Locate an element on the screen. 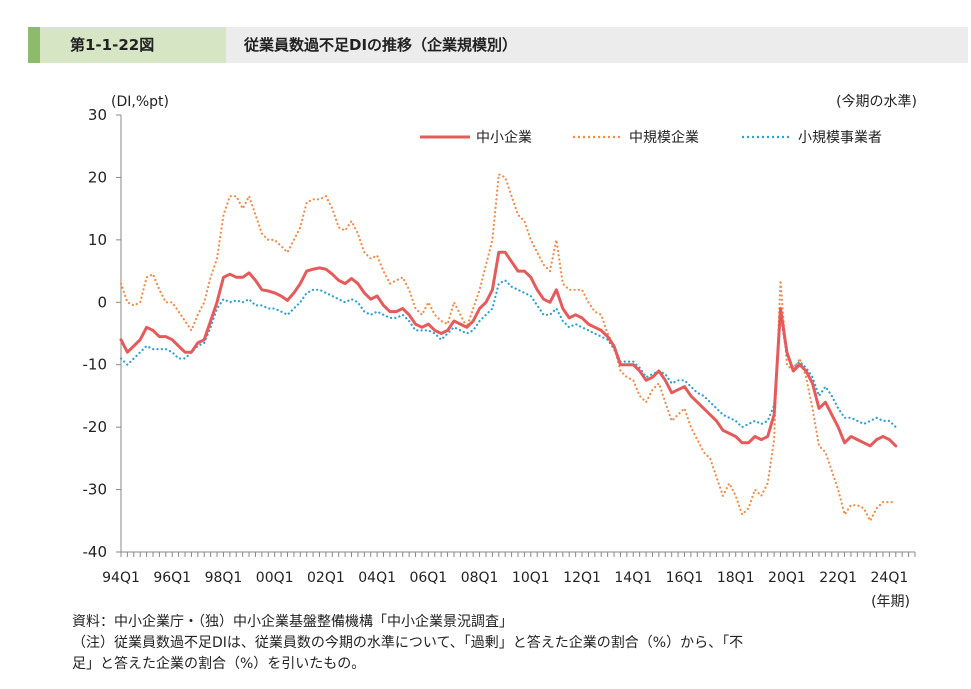 This screenshot has width=971, height=689. y-tick-label: 20 is located at coordinates (97, 177).